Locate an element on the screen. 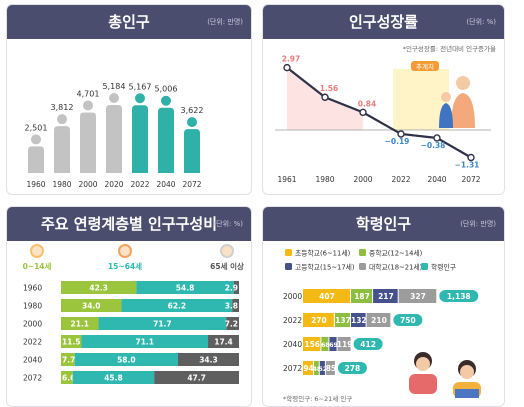 This screenshot has width=524, height=407. age-bar-value-label: 71.1 is located at coordinates (144, 342).